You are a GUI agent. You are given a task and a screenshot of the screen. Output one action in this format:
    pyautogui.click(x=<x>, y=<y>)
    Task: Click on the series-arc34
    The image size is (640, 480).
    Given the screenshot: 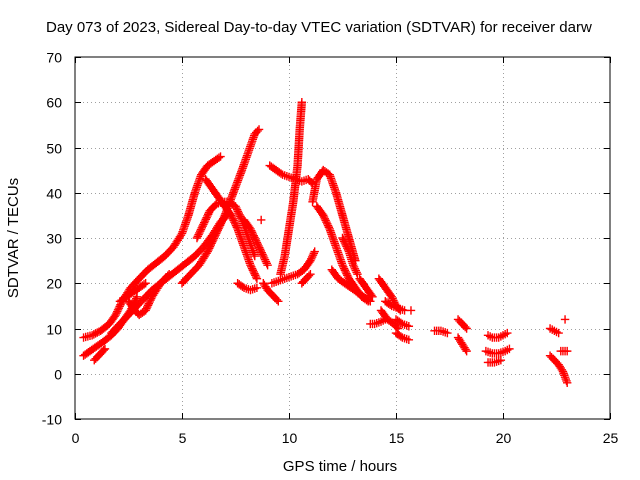 What is the action you would take?
    pyautogui.click(x=497, y=351)
    